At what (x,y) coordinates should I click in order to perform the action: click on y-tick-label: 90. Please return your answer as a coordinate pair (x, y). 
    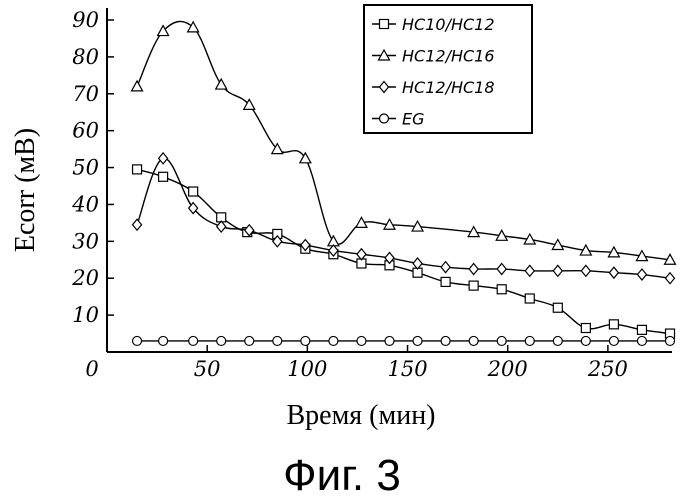
    Looking at the image, I should click on (85, 20).